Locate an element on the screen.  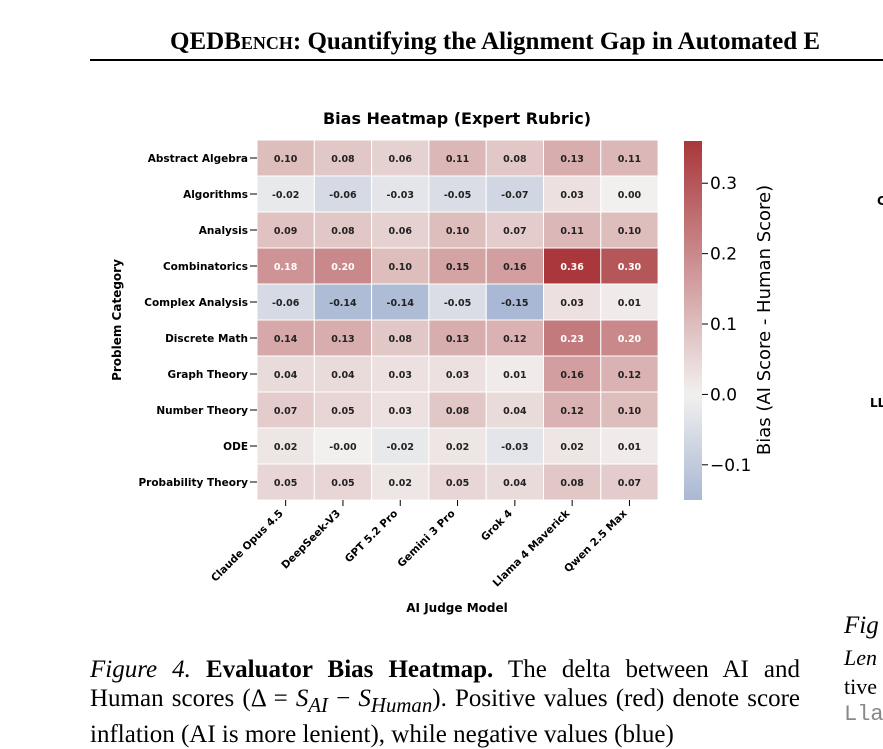
row-label: Discrete Math is located at coordinates (206, 339).